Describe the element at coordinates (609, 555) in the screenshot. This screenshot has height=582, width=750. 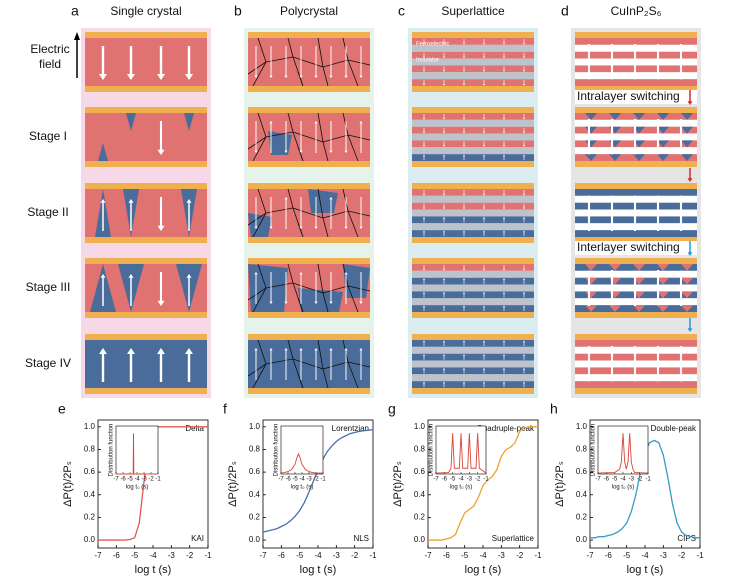
I see `x-tick-label: -6` at that location.